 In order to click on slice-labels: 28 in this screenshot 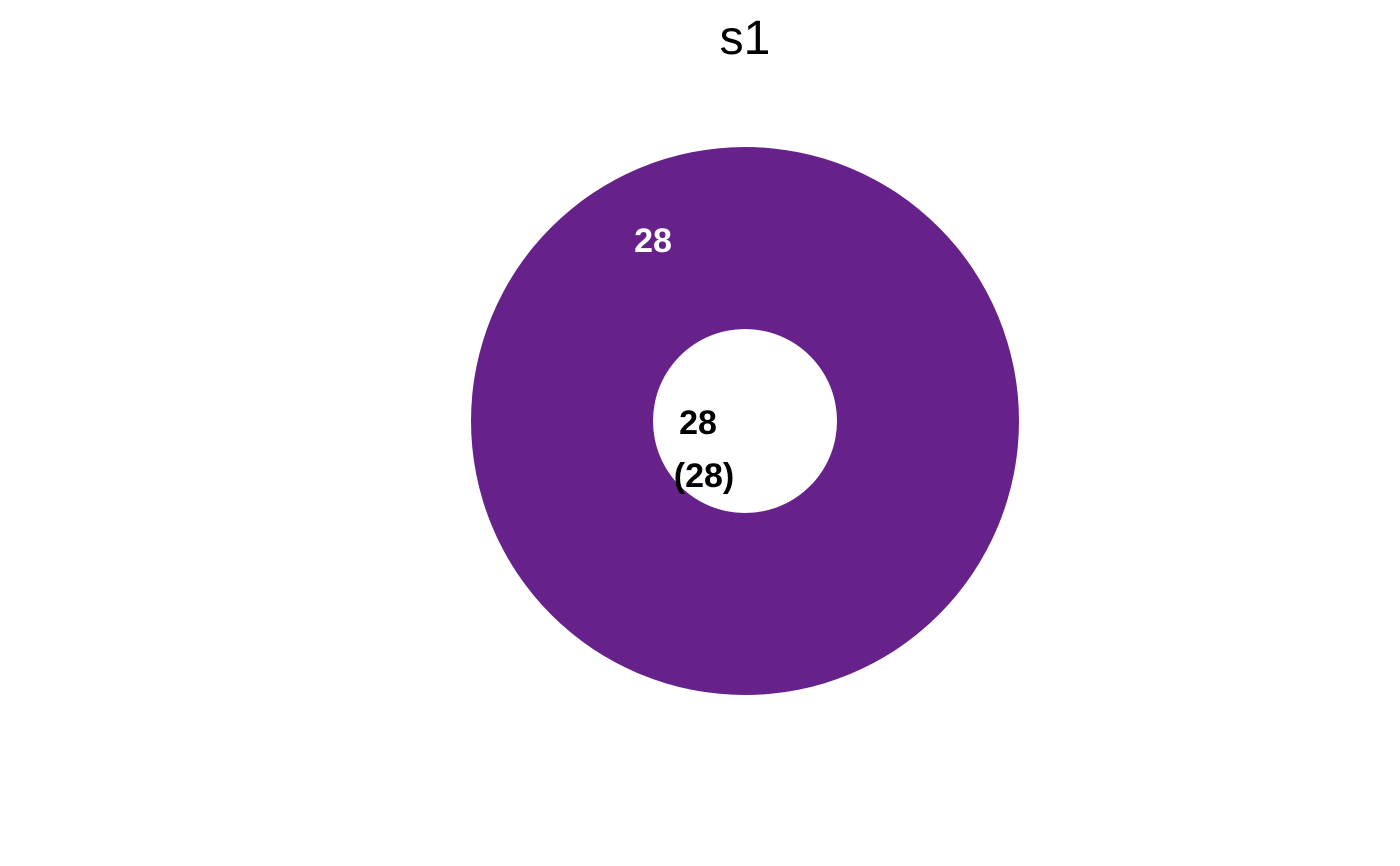, I will do `click(653, 241)`.